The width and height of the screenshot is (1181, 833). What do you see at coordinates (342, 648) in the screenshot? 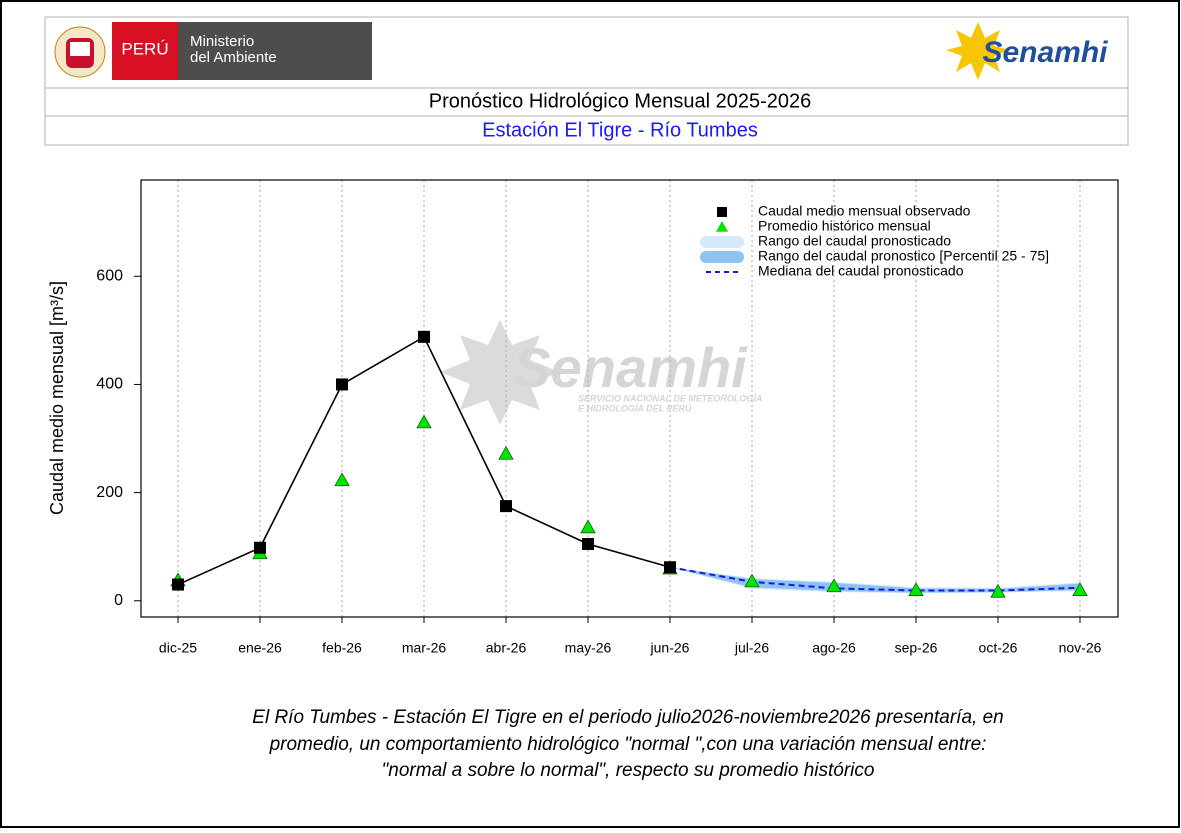
I see `x-tick-label: feb-26` at bounding box center [342, 648].